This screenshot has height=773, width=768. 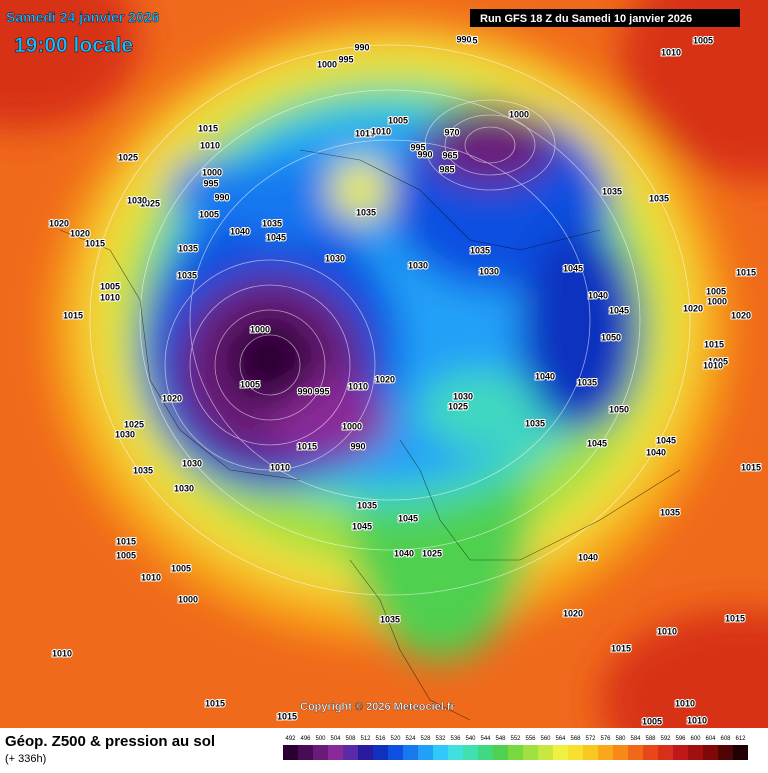 I want to click on scale-label: 524, so click(x=410, y=739).